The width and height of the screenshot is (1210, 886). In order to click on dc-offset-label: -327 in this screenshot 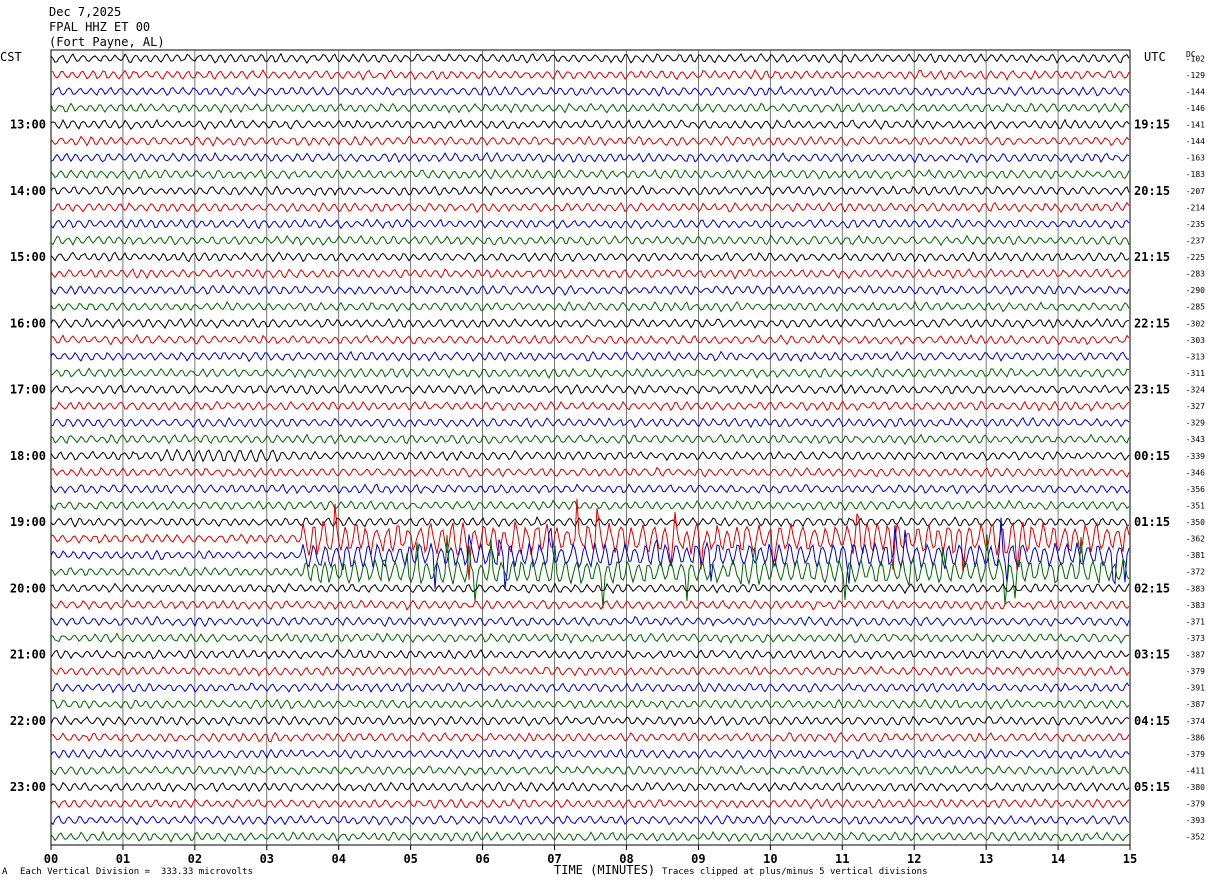, I will do `click(1195, 406)`.